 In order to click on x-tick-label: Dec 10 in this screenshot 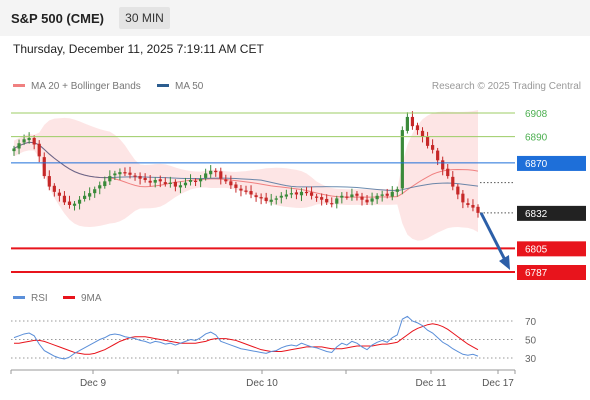, I will do `click(262, 383)`.